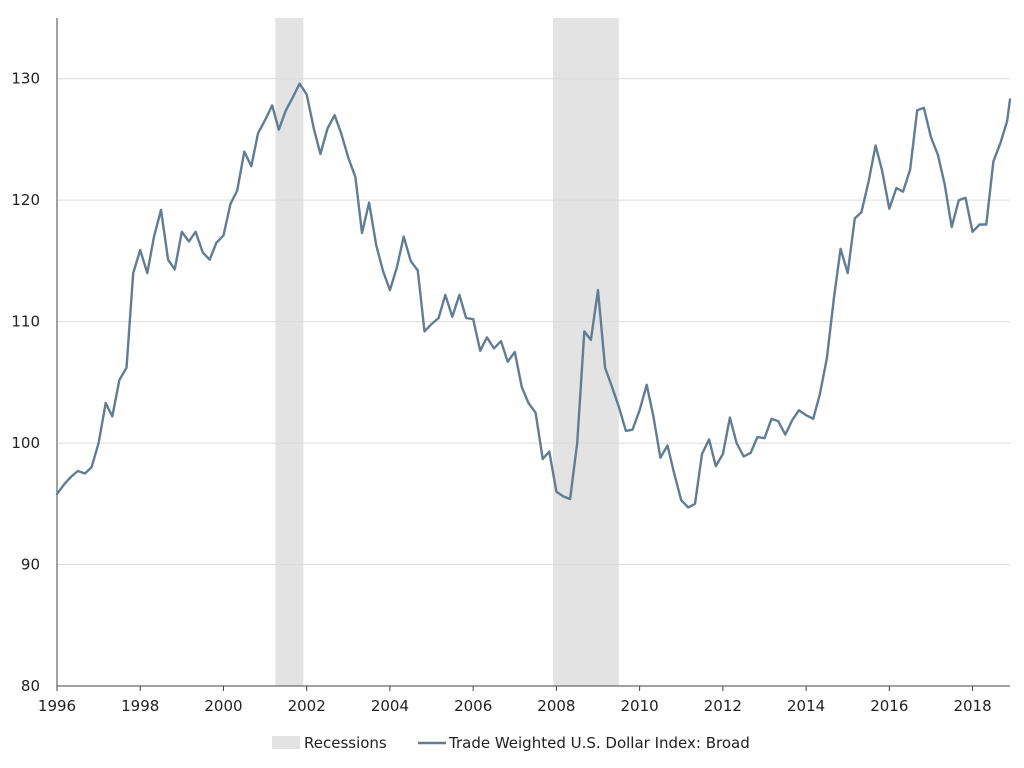  Describe the element at coordinates (473, 706) in the screenshot. I see `x-tick-label: 2006` at that location.